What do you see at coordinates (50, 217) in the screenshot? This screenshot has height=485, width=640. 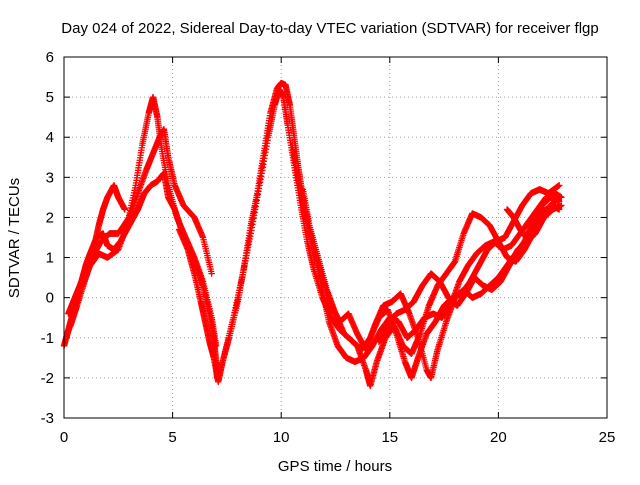 I see `y-tick-label: 2` at bounding box center [50, 217].